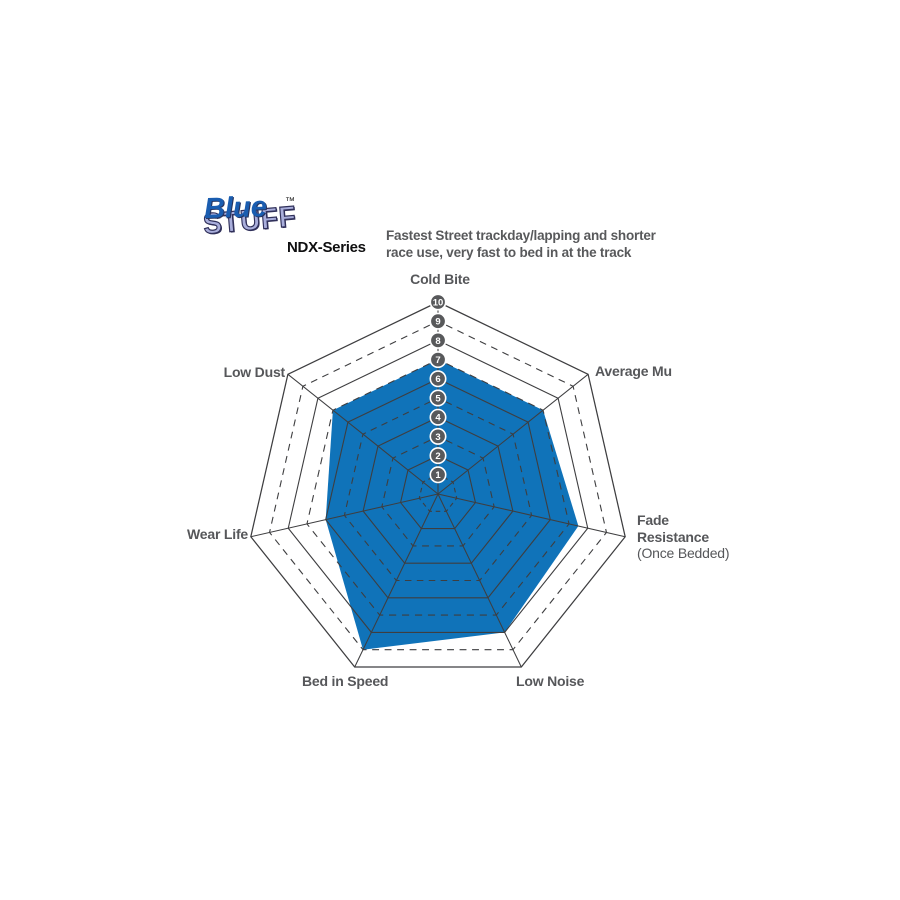 This screenshot has width=900, height=900. What do you see at coordinates (440, 279) in the screenshot?
I see `axis-label-cold-bite: Cold Bite` at bounding box center [440, 279].